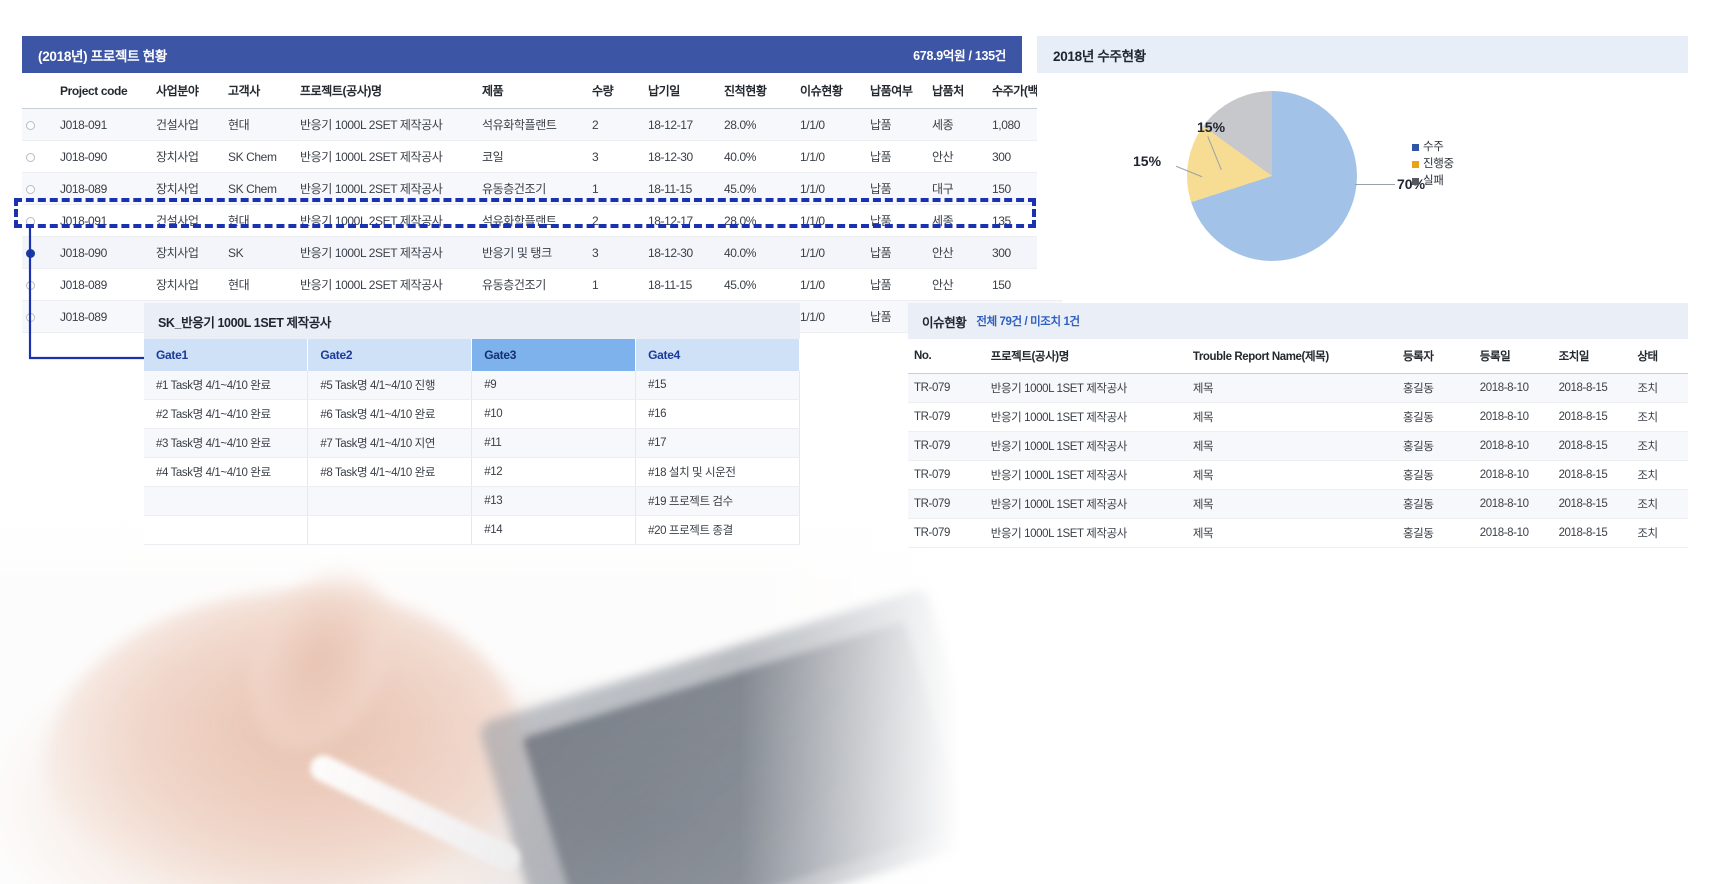 Image resolution: width=1710 pixels, height=884 pixels. What do you see at coordinates (717, 355) in the screenshot?
I see `gate-col-gate4: Gate4` at bounding box center [717, 355].